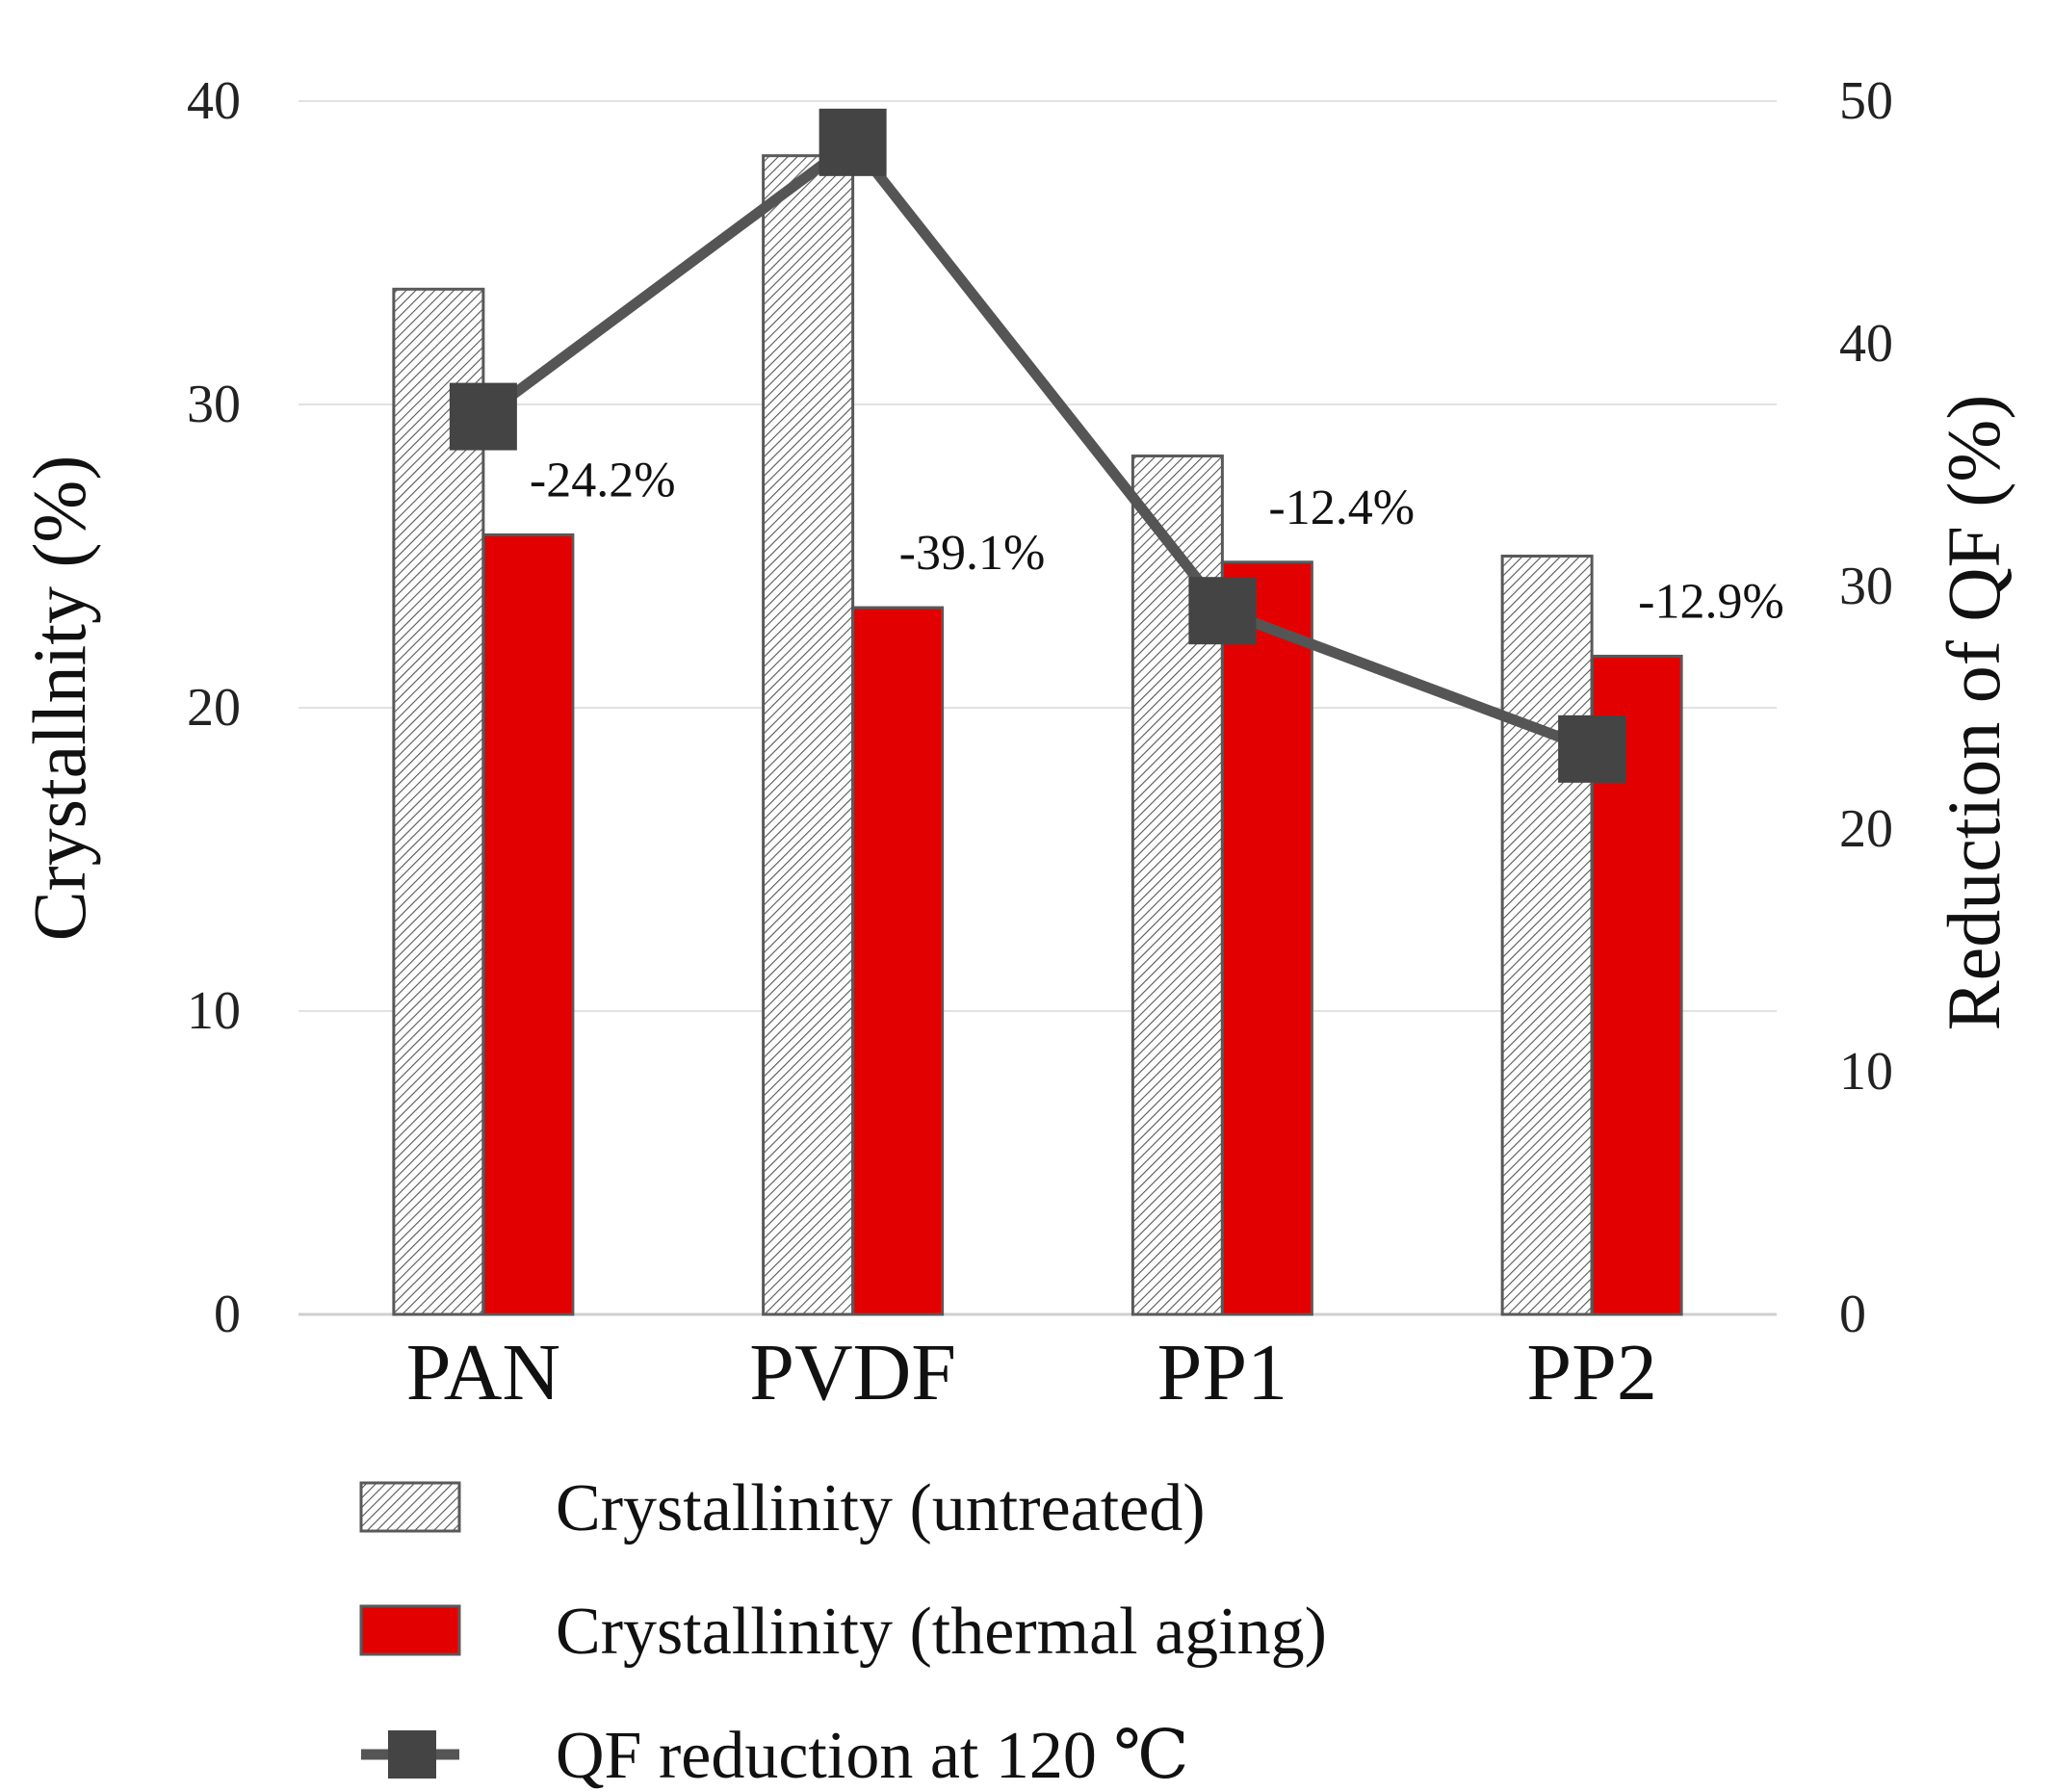 Image resolution: width=2053 pixels, height=1792 pixels. I want to click on legend-label: Crystallinity (untreated), so click(881, 1508).